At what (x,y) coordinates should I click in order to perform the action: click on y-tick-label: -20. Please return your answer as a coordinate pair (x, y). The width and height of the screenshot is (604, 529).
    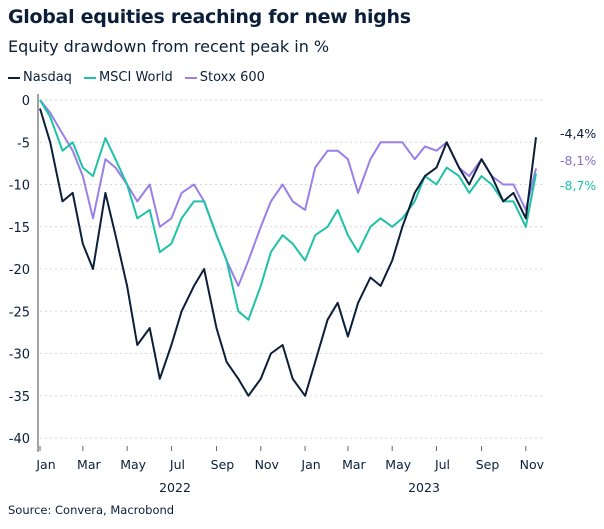
    Looking at the image, I should click on (19, 270).